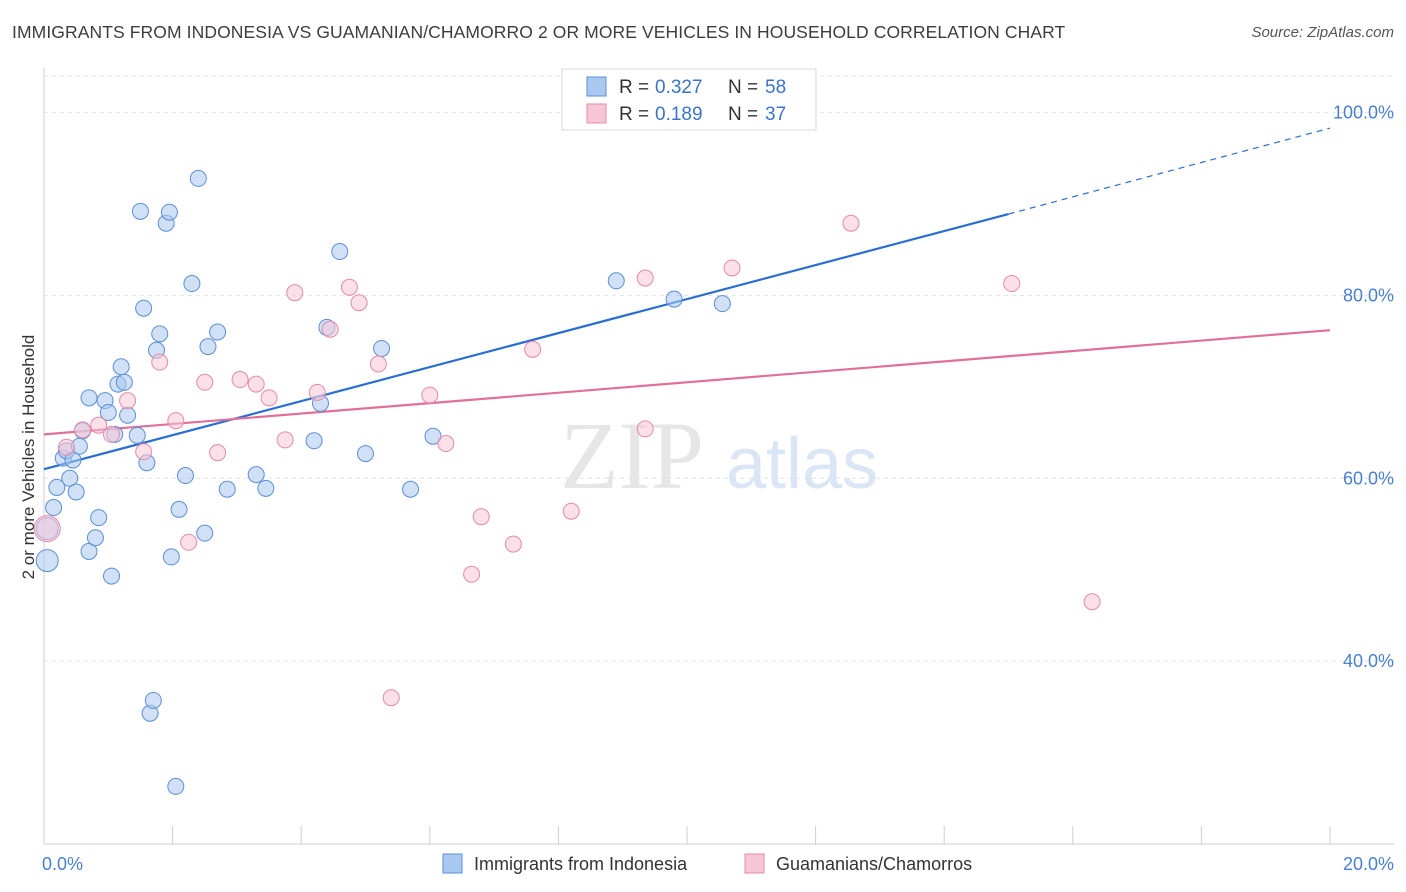 This screenshot has width=1406, height=892. Describe the element at coordinates (679, 87) in the screenshot. I see `legend-r-value: 0.327` at that location.